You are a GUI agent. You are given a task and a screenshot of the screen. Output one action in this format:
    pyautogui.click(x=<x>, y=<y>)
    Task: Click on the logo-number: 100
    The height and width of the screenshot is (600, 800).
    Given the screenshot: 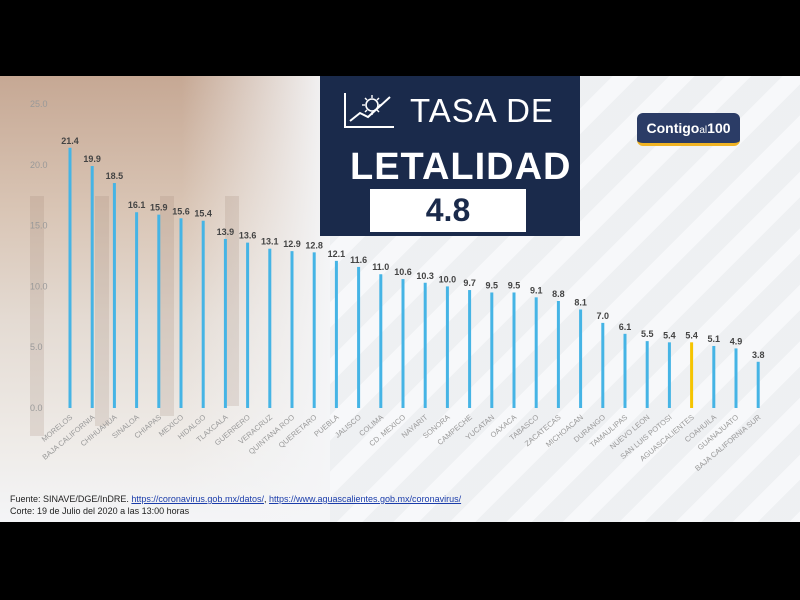 What is the action you would take?
    pyautogui.click(x=719, y=128)
    